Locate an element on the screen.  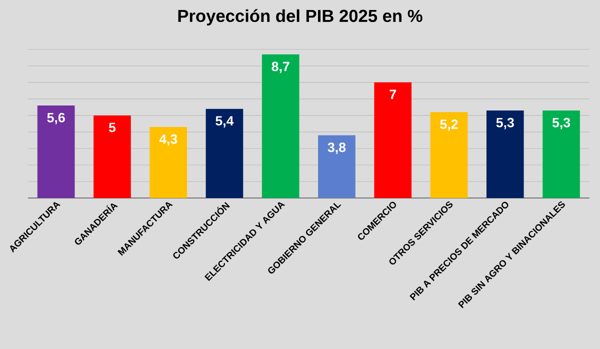
data-label: 5,2 is located at coordinates (449, 125).